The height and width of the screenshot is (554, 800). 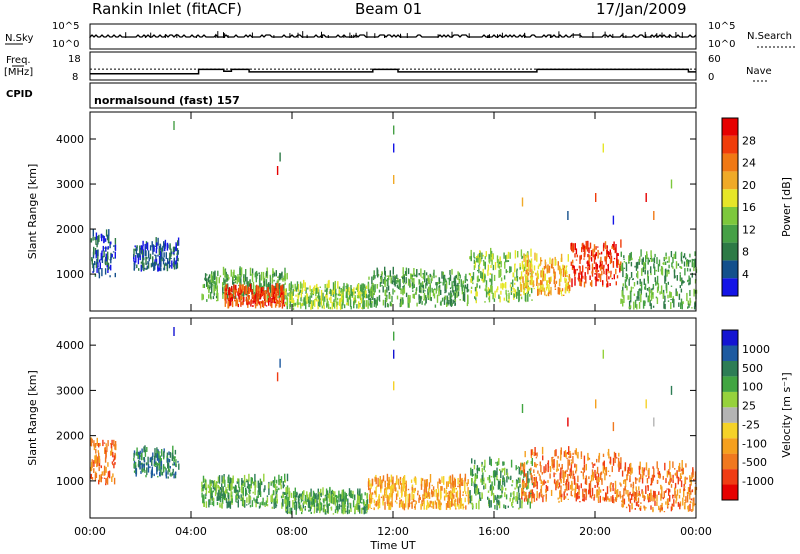 What do you see at coordinates (494, 531) in the screenshot?
I see `velocity-xtick-label: 16:00` at bounding box center [494, 531].